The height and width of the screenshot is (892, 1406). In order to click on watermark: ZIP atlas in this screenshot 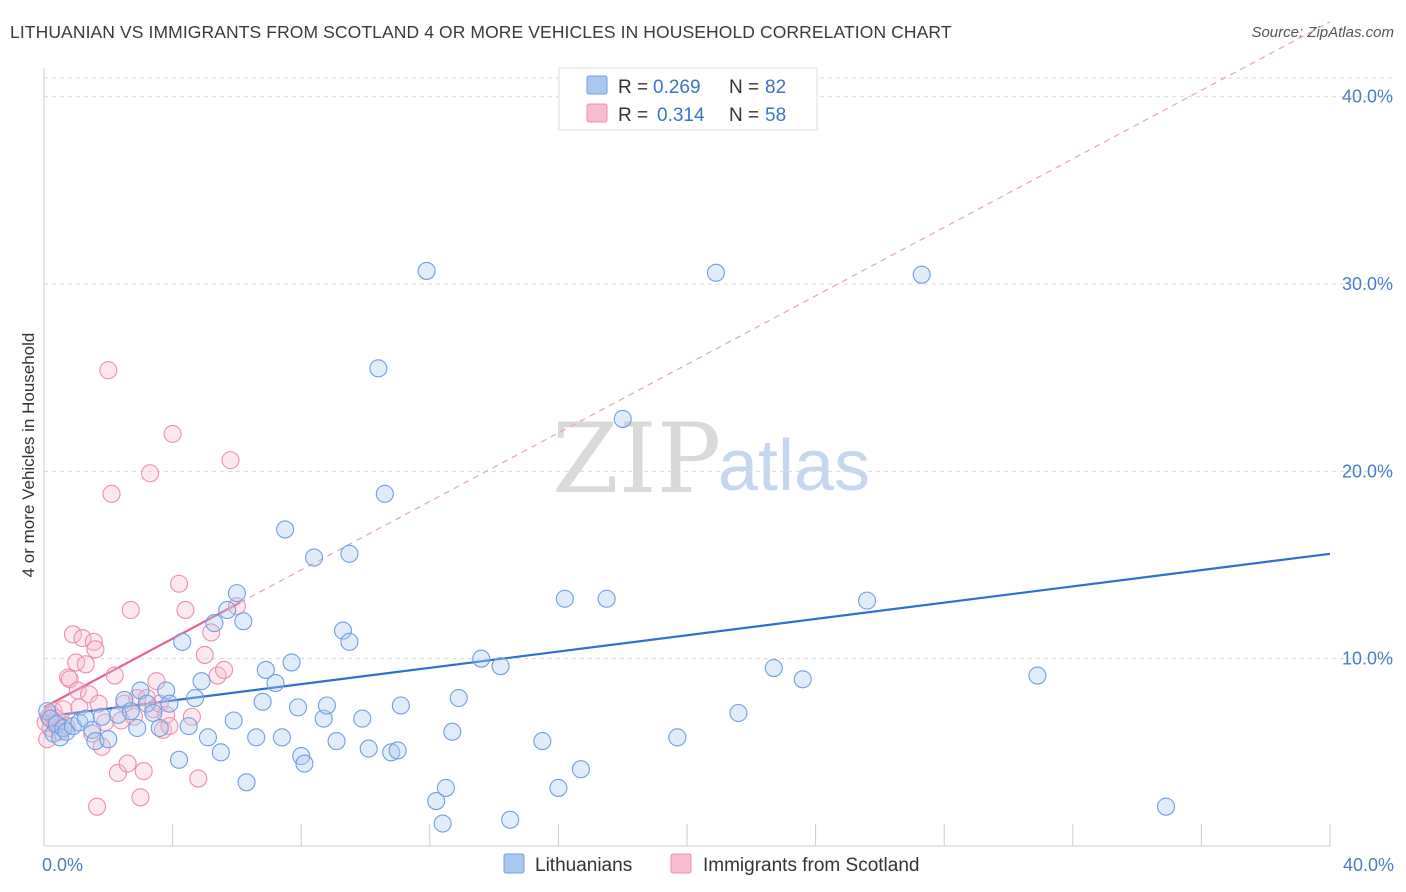, I will do `click(711, 459)`.